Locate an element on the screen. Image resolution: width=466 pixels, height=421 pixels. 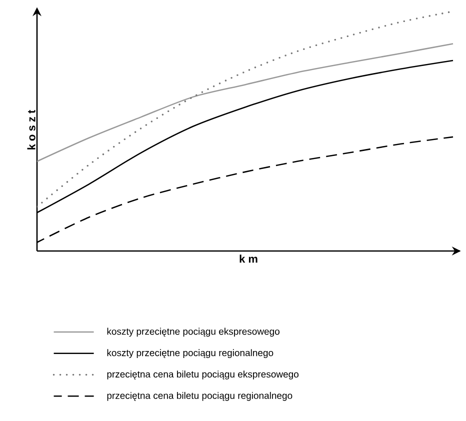
legend-label: przeciętna cena biletu pociągu regionalnego is located at coordinates (199, 396).